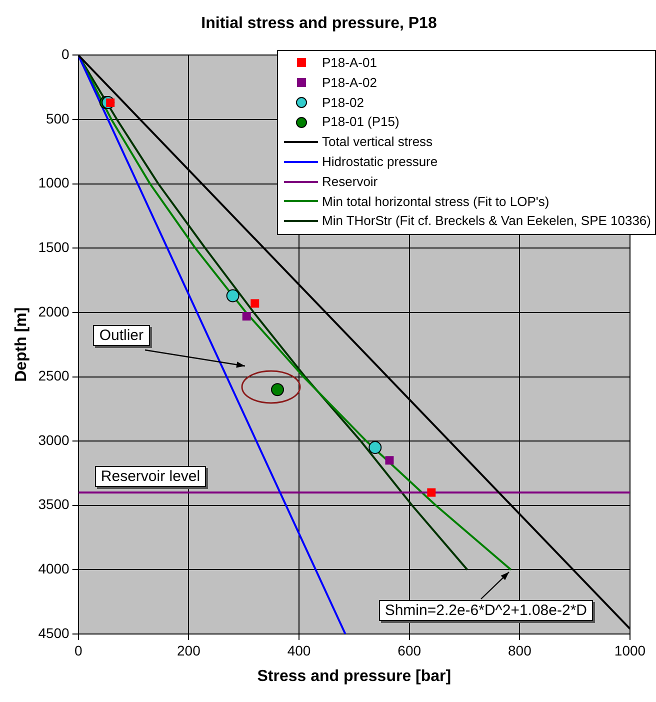  What do you see at coordinates (350, 181) in the screenshot?
I see `legend-label: Reservoir` at bounding box center [350, 181].